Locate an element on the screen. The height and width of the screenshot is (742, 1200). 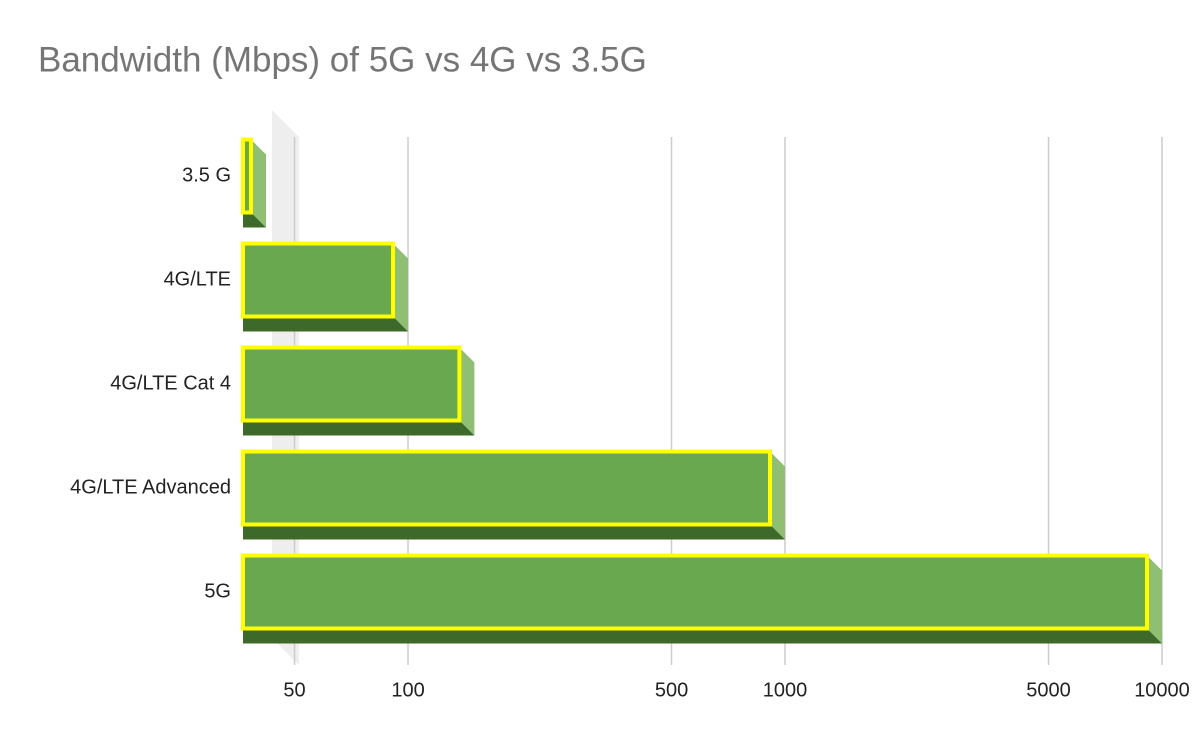
x-tick-label: 50 is located at coordinates (294, 690).